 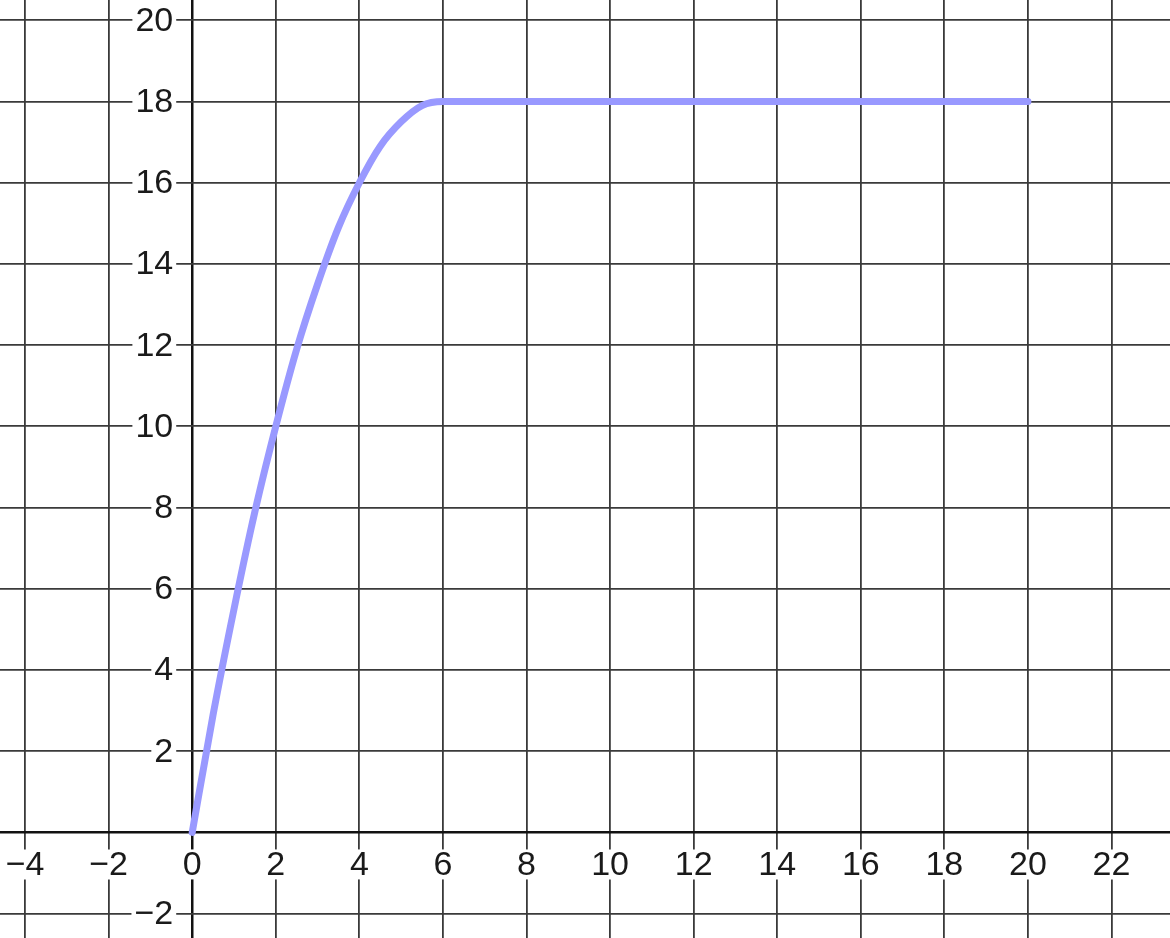 I want to click on x-tick-label: 2, so click(x=276, y=862).